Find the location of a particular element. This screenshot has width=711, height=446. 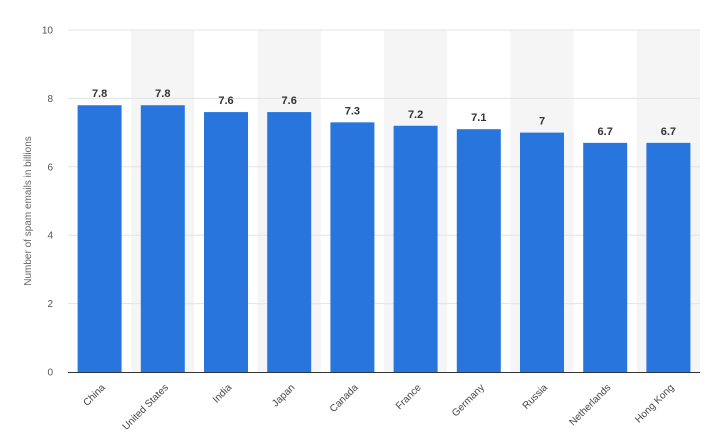

y-tick-label: 2 is located at coordinates (50, 304).